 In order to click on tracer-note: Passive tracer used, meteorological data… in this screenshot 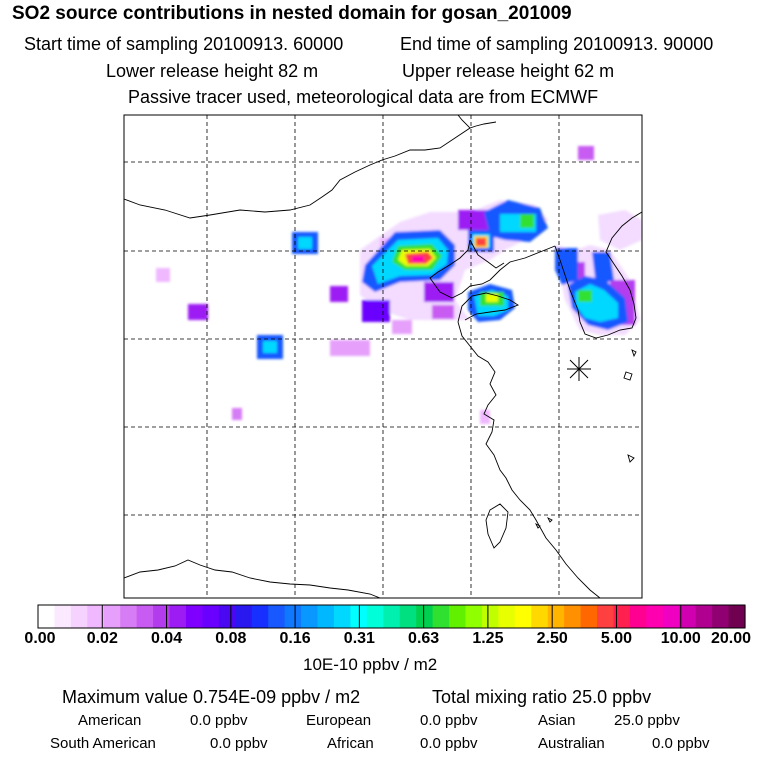, I will do `click(363, 97)`.